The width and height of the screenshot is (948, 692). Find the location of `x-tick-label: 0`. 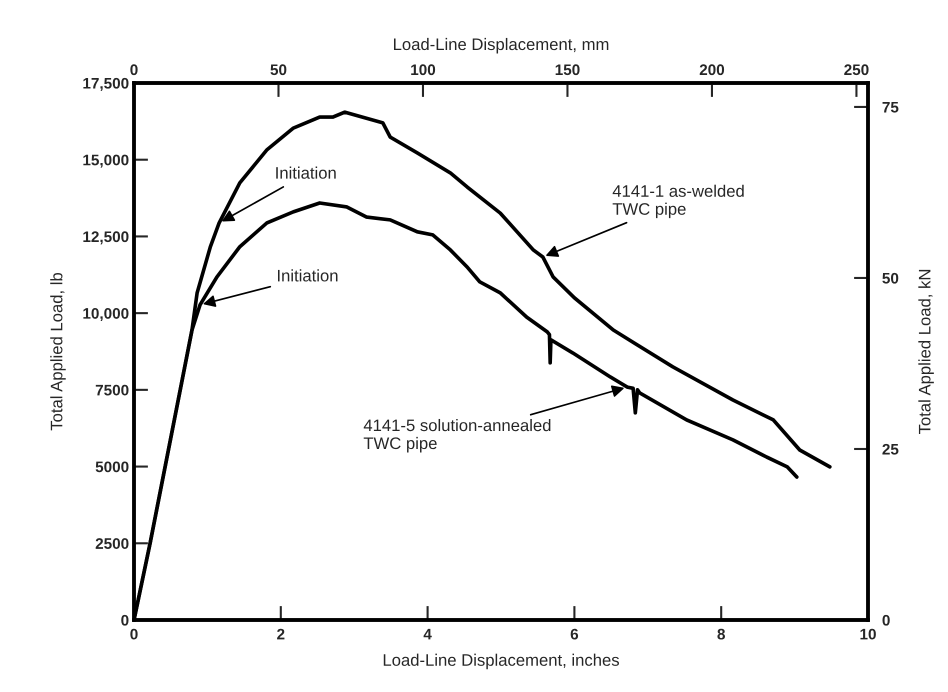

x-tick-label: 0 is located at coordinates (134, 634).